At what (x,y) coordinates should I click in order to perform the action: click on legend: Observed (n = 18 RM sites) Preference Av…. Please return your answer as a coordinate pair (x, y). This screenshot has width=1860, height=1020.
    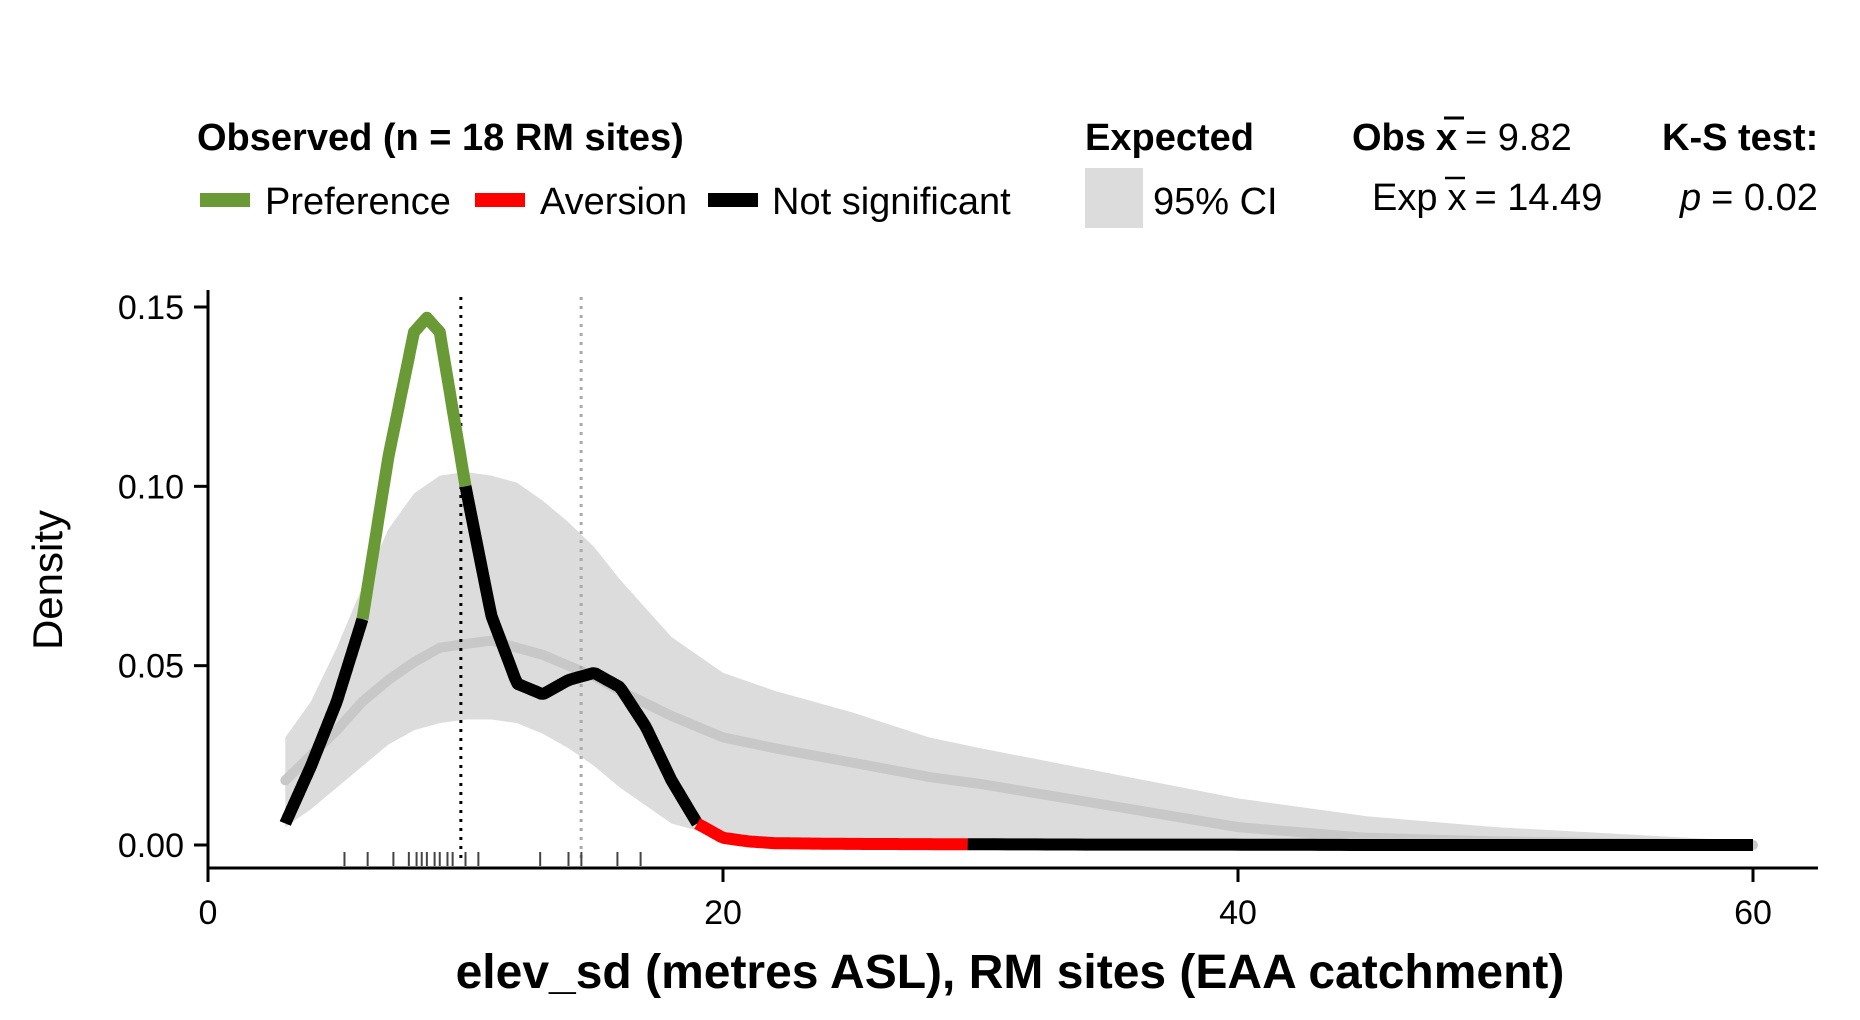
    Looking at the image, I should click on (1007, 172).